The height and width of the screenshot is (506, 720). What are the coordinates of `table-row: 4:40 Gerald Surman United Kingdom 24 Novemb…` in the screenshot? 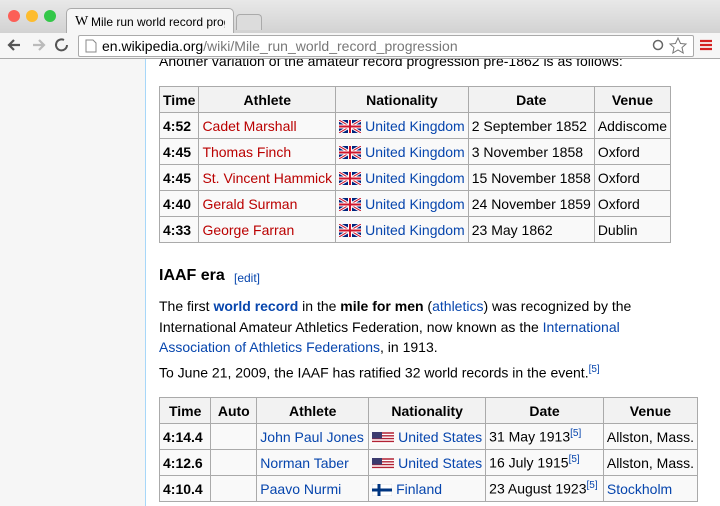 It's located at (415, 203).